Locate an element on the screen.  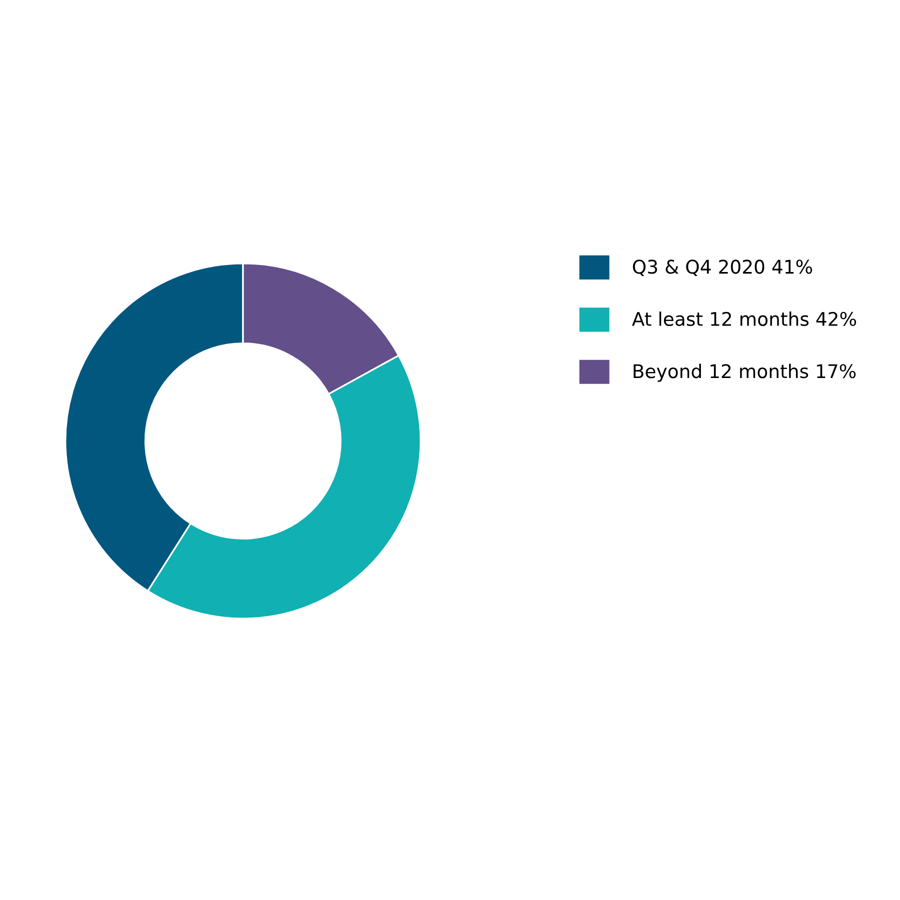
legend-label: Q3 & Q4 2020 41% is located at coordinates (722, 268).